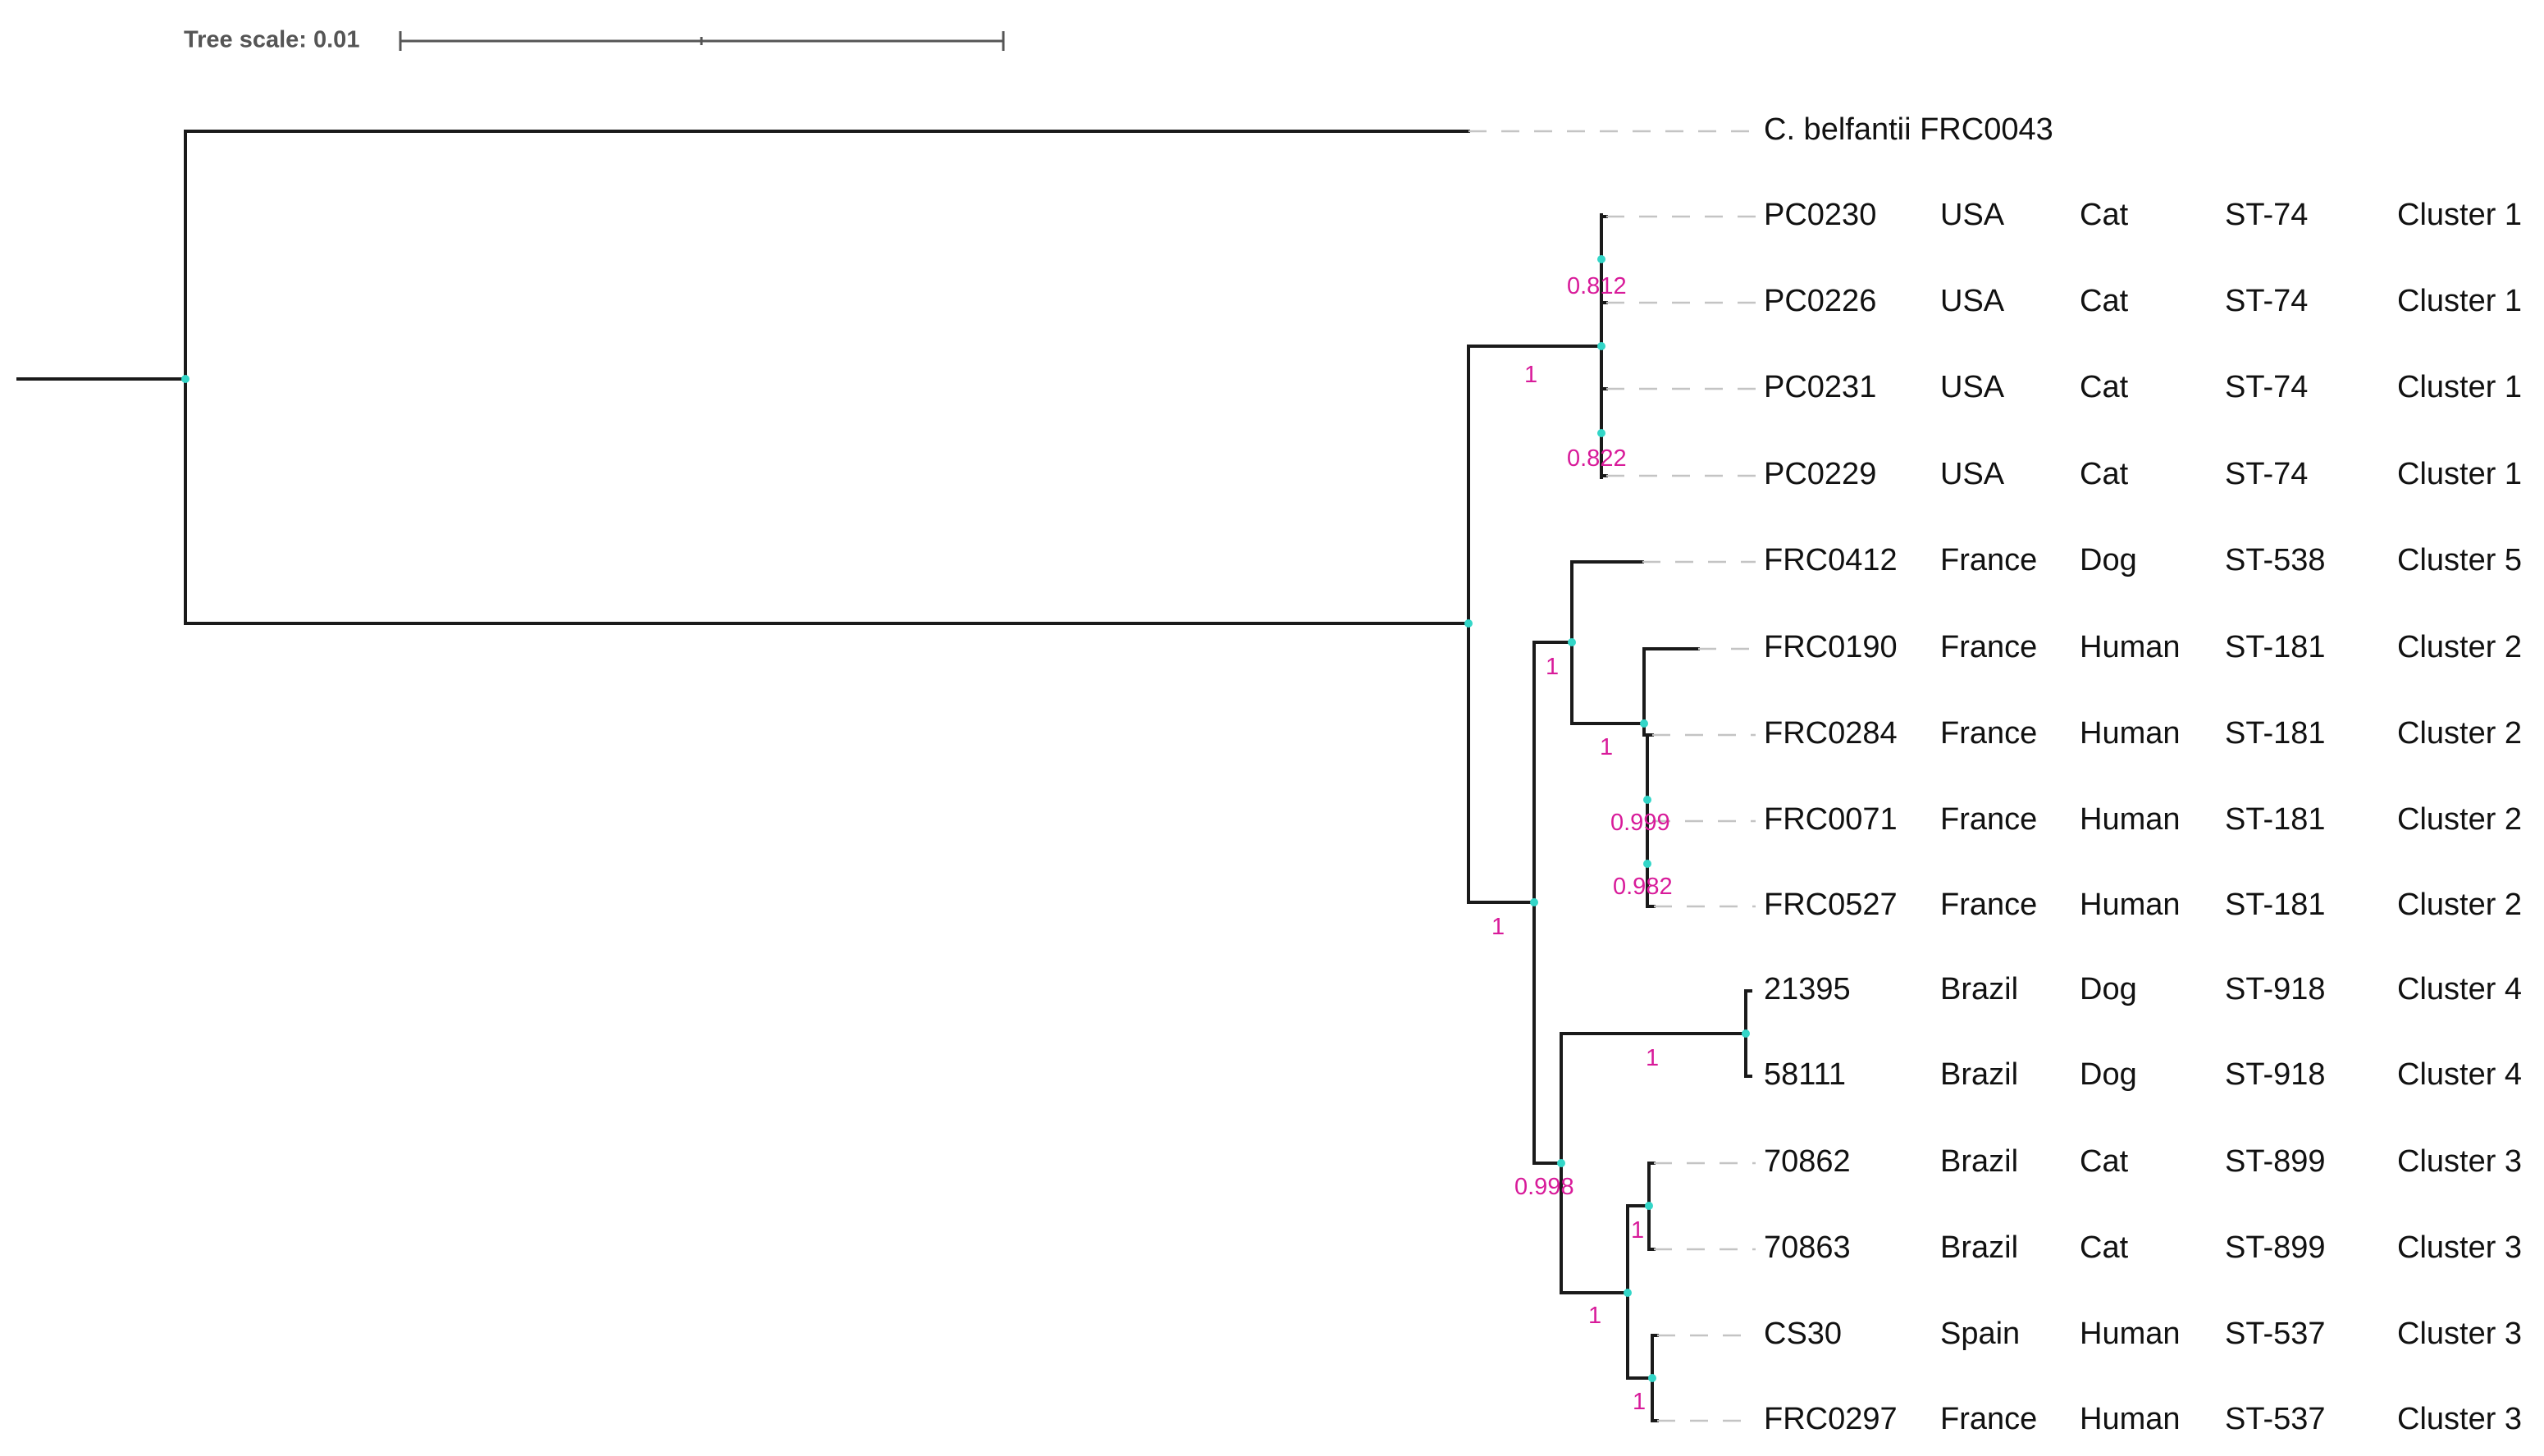 The width and height of the screenshot is (2544, 1456). What do you see at coordinates (1831, 820) in the screenshot?
I see `leaf-id: FRC0071` at bounding box center [1831, 820].